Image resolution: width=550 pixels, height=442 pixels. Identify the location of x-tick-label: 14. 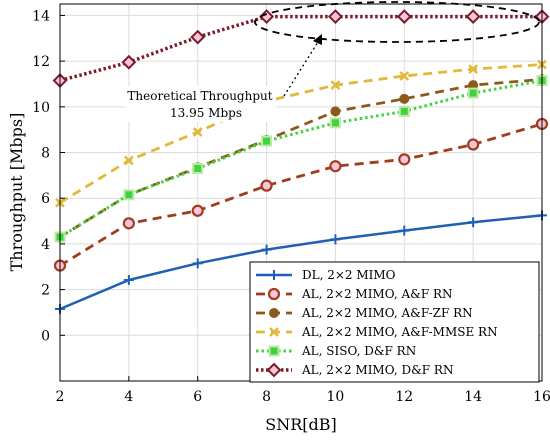
(473, 397).